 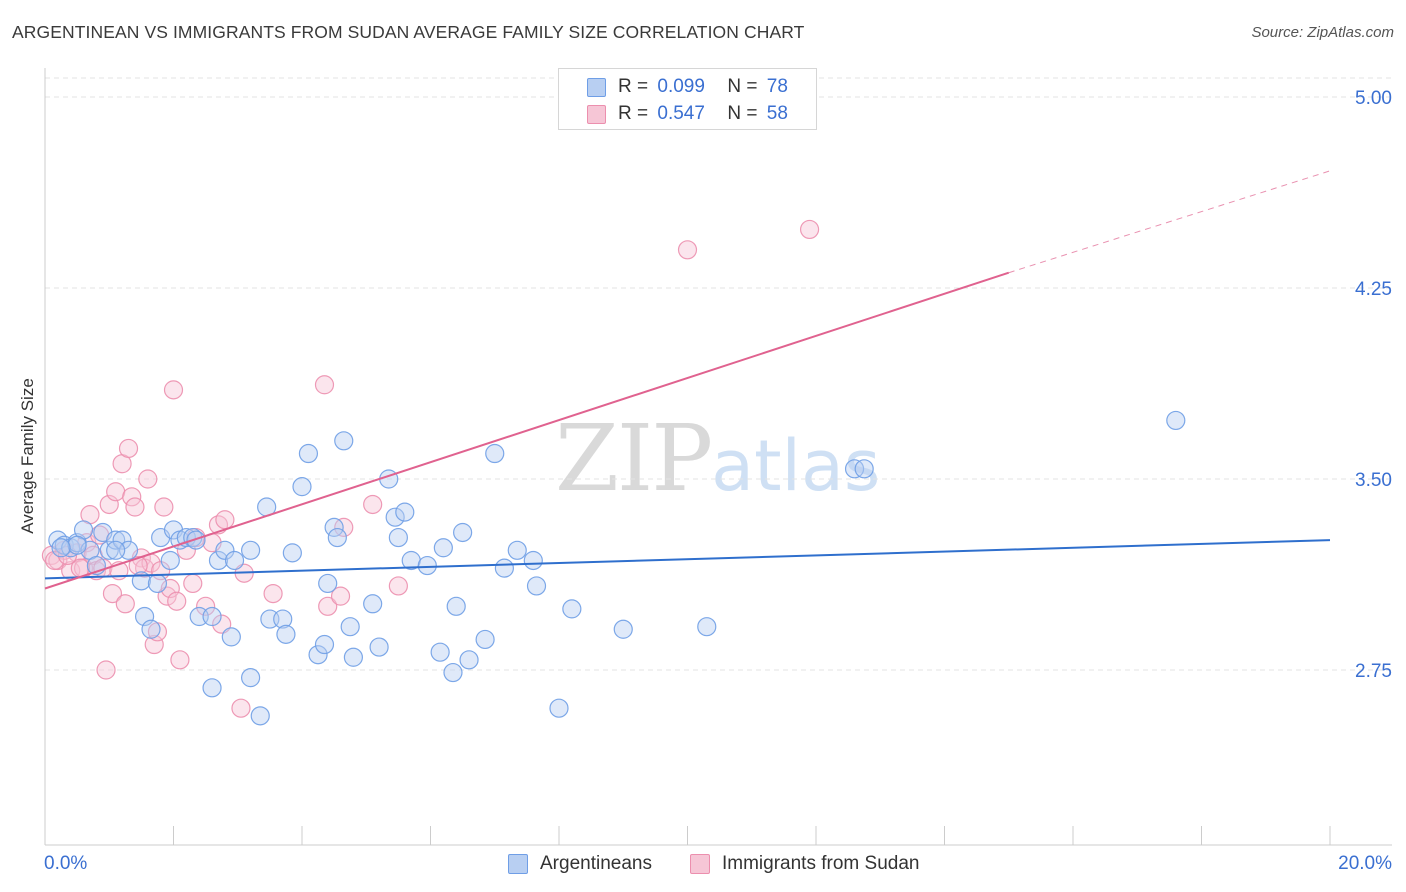 I want to click on sudan-trend-extension, so click(x=1169, y=222).